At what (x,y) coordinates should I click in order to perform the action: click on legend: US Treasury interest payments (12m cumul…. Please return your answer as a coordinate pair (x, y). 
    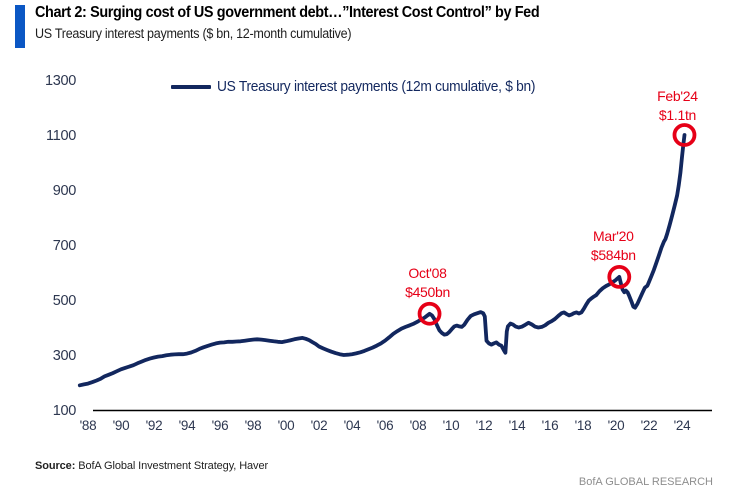
    Looking at the image, I should click on (361, 87).